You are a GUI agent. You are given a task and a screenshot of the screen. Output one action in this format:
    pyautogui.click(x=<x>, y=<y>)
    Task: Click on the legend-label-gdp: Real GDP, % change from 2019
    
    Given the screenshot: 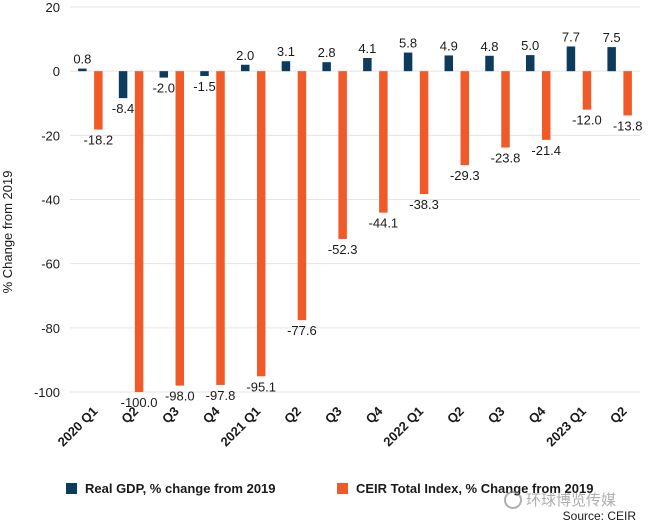 What is the action you would take?
    pyautogui.click(x=180, y=488)
    